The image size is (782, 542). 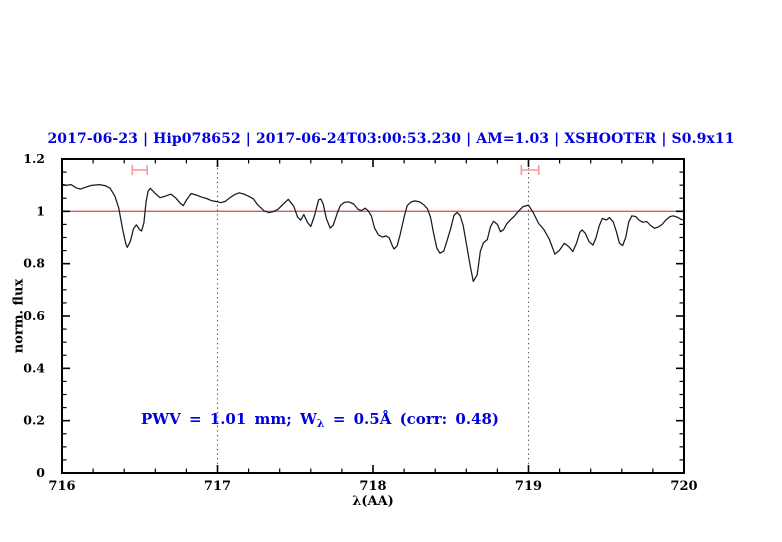 I want to click on x-tick-label-720: 720, so click(x=683, y=486).